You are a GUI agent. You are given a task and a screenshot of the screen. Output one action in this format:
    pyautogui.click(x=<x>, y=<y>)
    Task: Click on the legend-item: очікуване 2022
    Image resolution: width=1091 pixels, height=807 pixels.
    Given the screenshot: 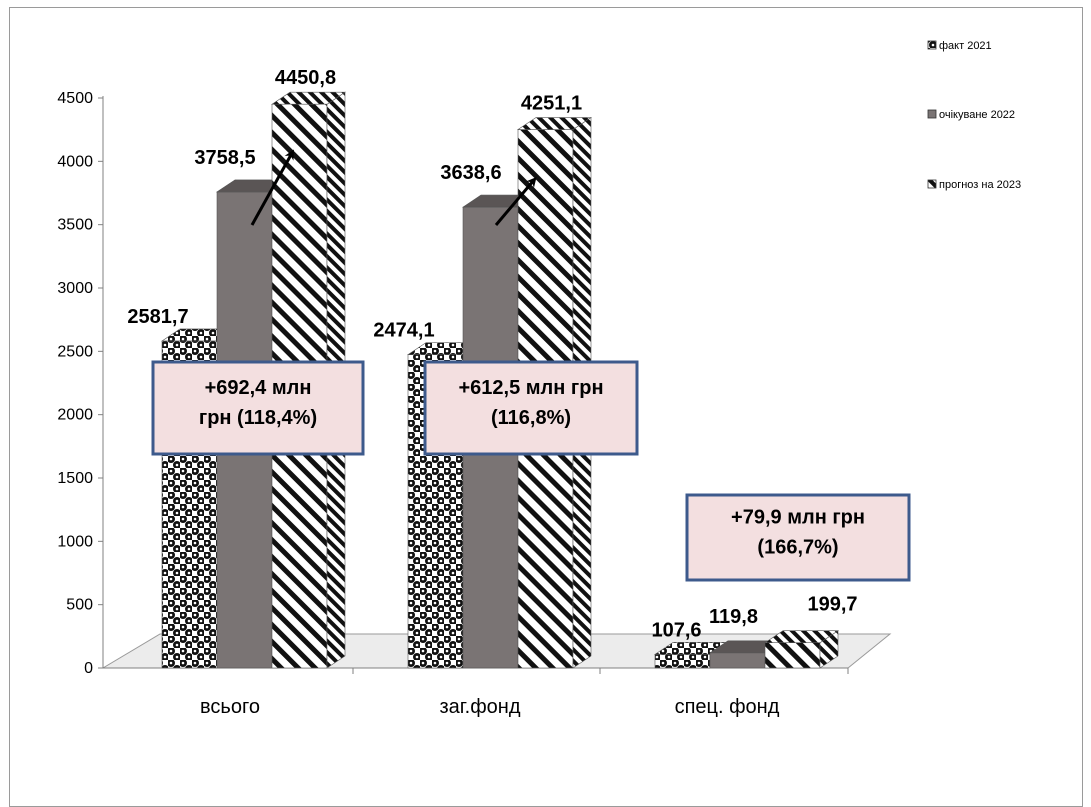 What is the action you would take?
    pyautogui.click(x=971, y=115)
    